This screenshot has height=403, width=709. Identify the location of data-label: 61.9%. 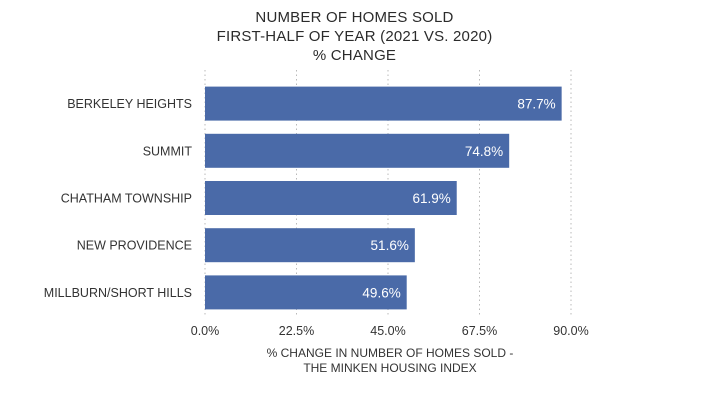
(431, 198).